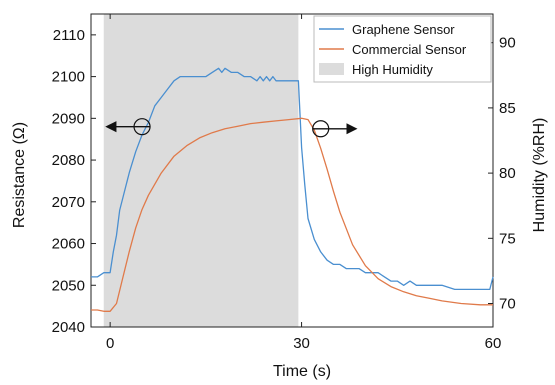  I want to click on y-right-tick-label: 80, so click(507, 173).